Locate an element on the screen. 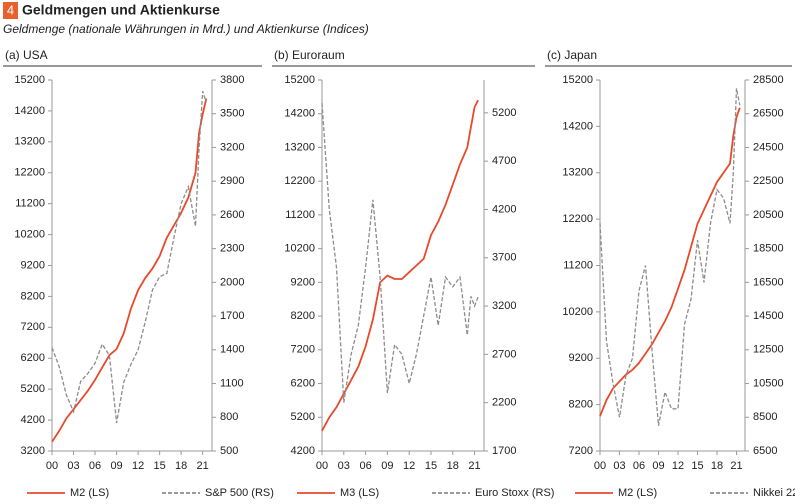  y2-tick-label: 3800 is located at coordinates (232, 80).